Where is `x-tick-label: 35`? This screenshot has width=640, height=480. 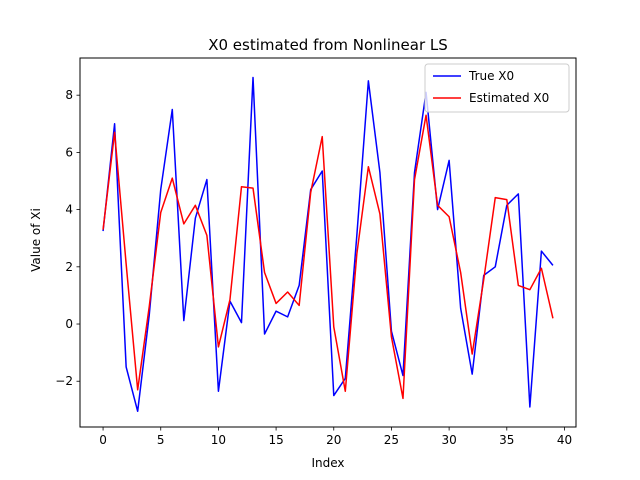 x-tick-label: 35 is located at coordinates (506, 440).